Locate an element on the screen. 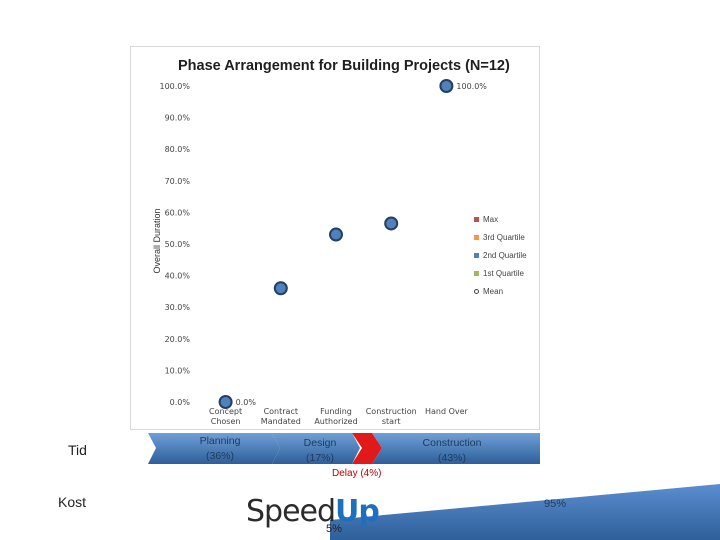 This screenshot has width=720, height=540. legend-item-2nd-quartile: 2nd Quartile is located at coordinates (500, 255).